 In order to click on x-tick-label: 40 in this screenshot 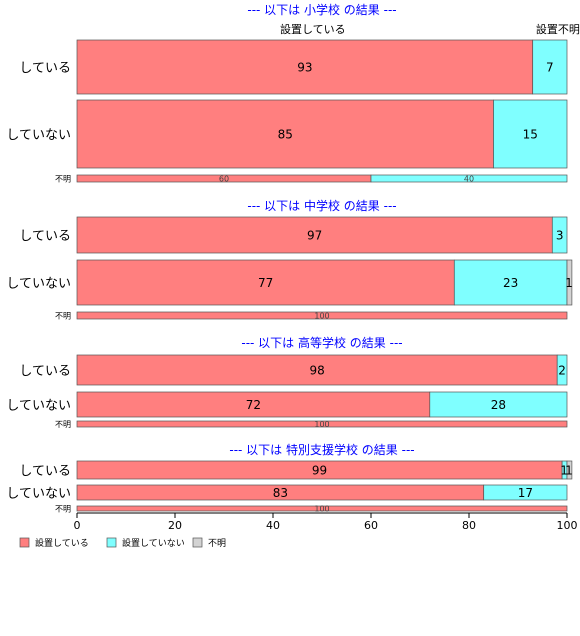, I will do `click(273, 525)`.